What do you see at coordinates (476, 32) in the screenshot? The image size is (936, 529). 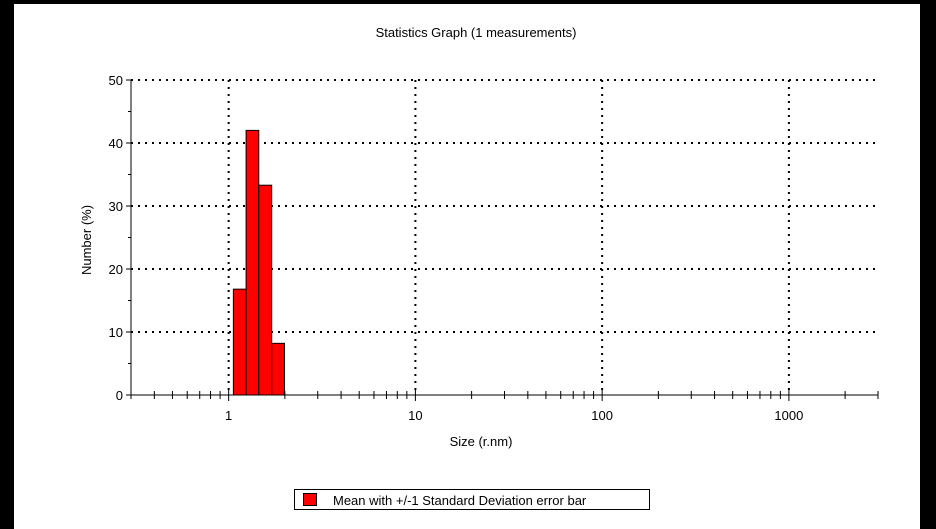 I see `chart-title: Statistics Graph (1 measurements)` at bounding box center [476, 32].